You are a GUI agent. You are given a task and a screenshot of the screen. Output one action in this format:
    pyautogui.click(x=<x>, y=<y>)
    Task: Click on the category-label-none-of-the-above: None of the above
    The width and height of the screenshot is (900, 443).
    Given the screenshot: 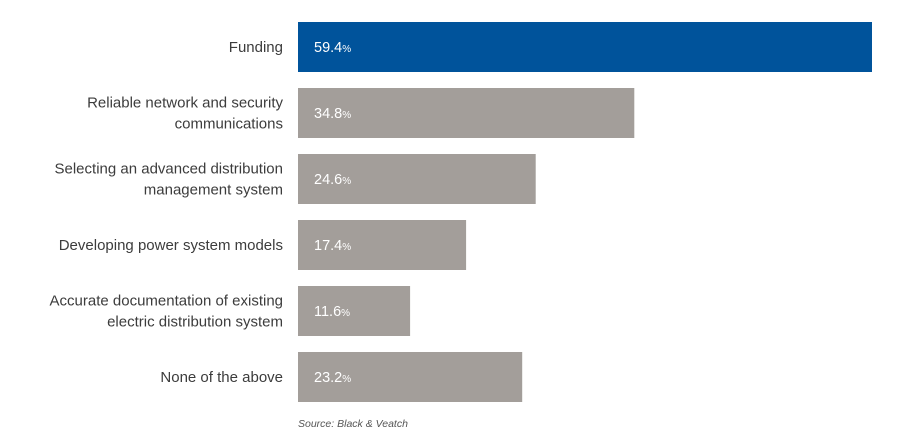 What is the action you would take?
    pyautogui.click(x=221, y=377)
    